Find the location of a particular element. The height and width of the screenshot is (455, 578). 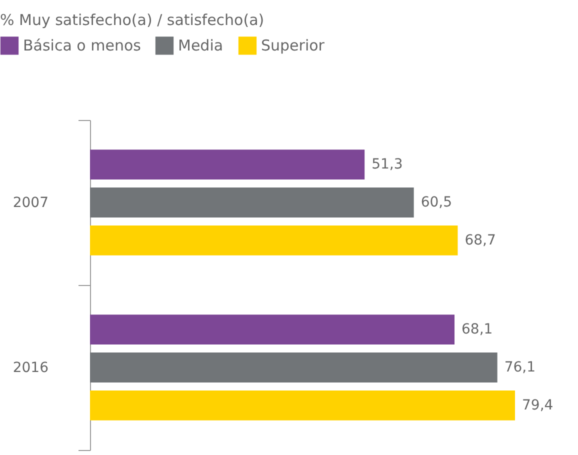

y-tick-label: 2007 is located at coordinates (30, 203).